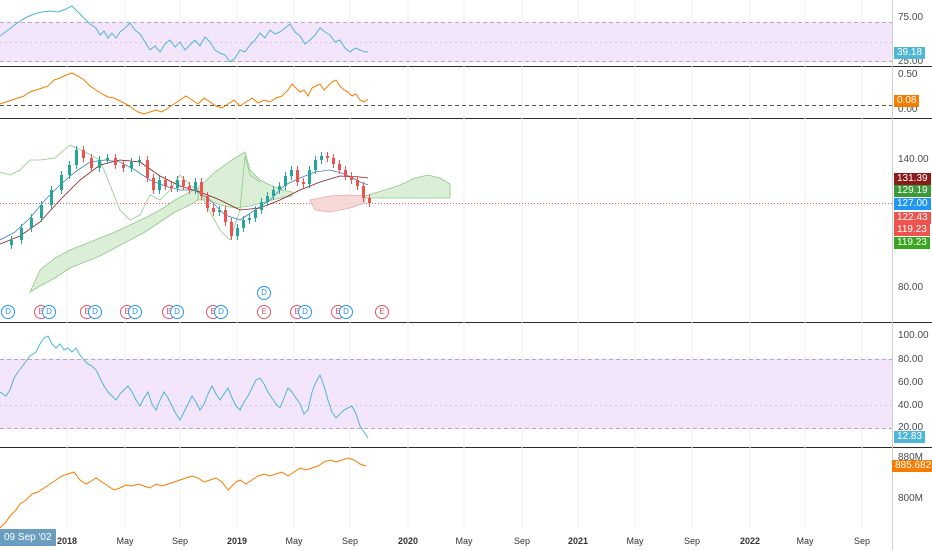 Image resolution: width=932 pixels, height=550 pixels. What do you see at coordinates (67, 541) in the screenshot?
I see `time-label: 2018` at bounding box center [67, 541].